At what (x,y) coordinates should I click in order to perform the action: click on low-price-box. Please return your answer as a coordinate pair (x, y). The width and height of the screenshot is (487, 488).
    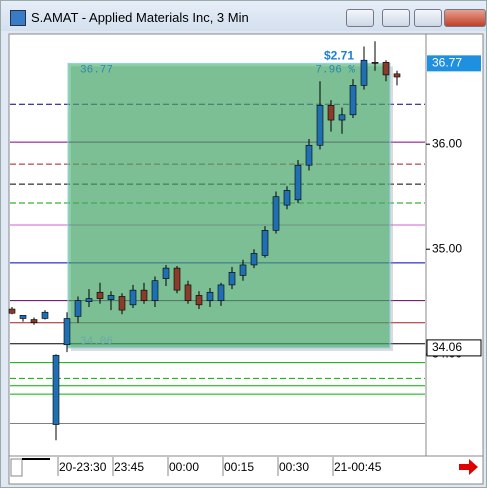
    Looking at the image, I should click on (454, 348).